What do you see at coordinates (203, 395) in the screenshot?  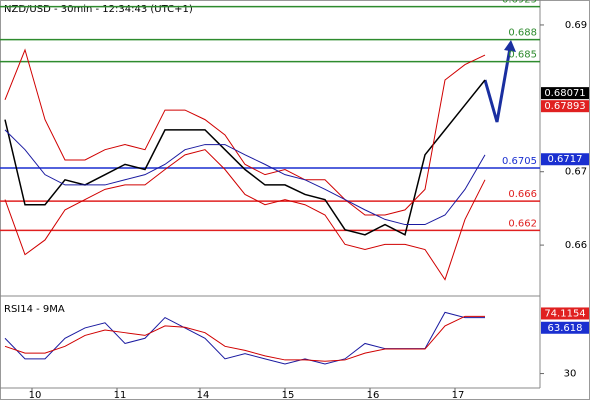 I see `x-tick-label: 14` at bounding box center [203, 395].